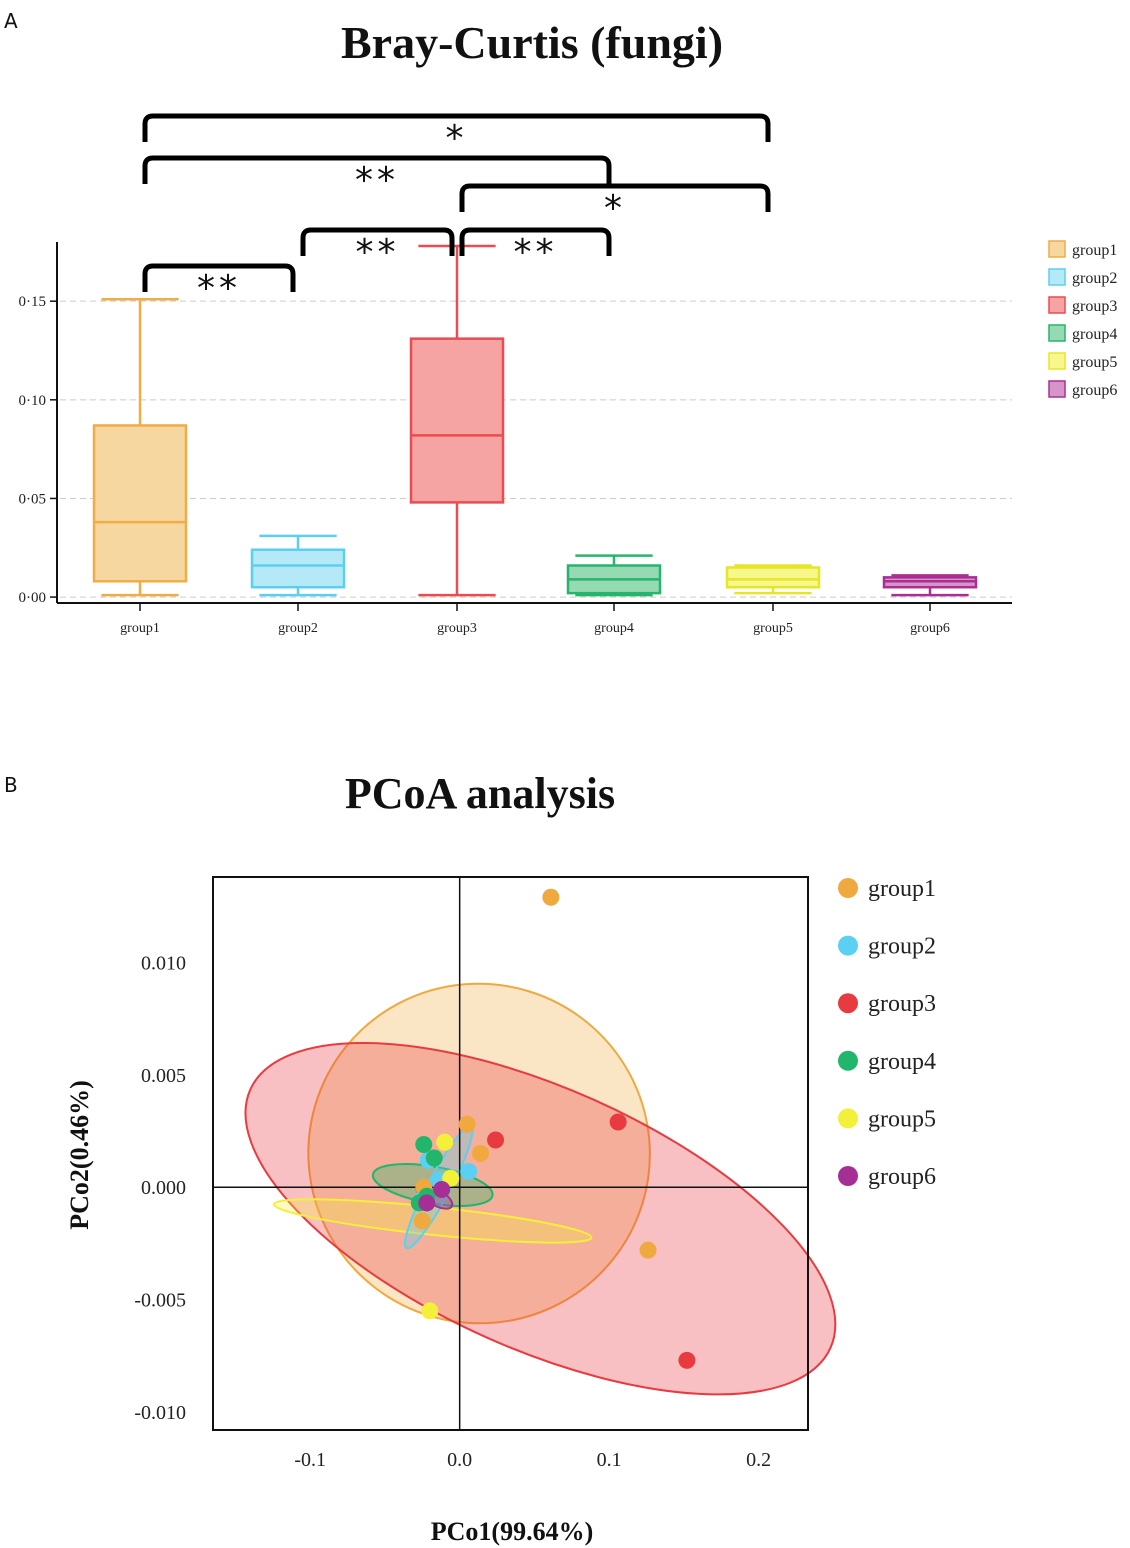 The height and width of the screenshot is (1548, 1130). What do you see at coordinates (1082, 319) in the screenshot?
I see `boxplot-legend: group1 group2 group3 group4 group5 group6` at bounding box center [1082, 319].